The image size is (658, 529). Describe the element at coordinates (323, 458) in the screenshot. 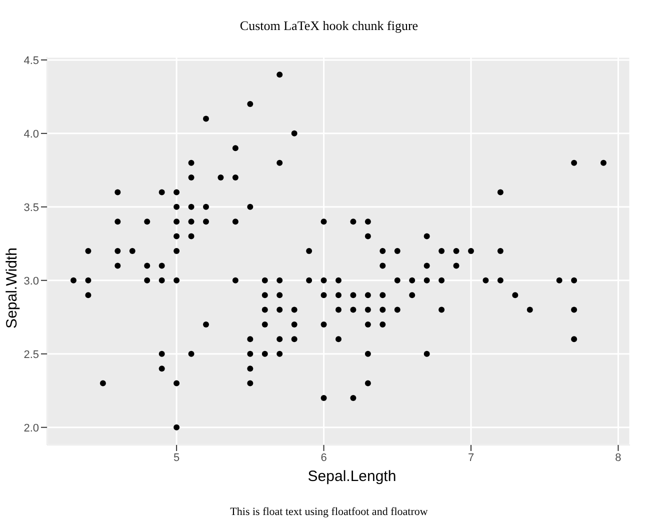

I see `x-tick-label: 6` at that location.